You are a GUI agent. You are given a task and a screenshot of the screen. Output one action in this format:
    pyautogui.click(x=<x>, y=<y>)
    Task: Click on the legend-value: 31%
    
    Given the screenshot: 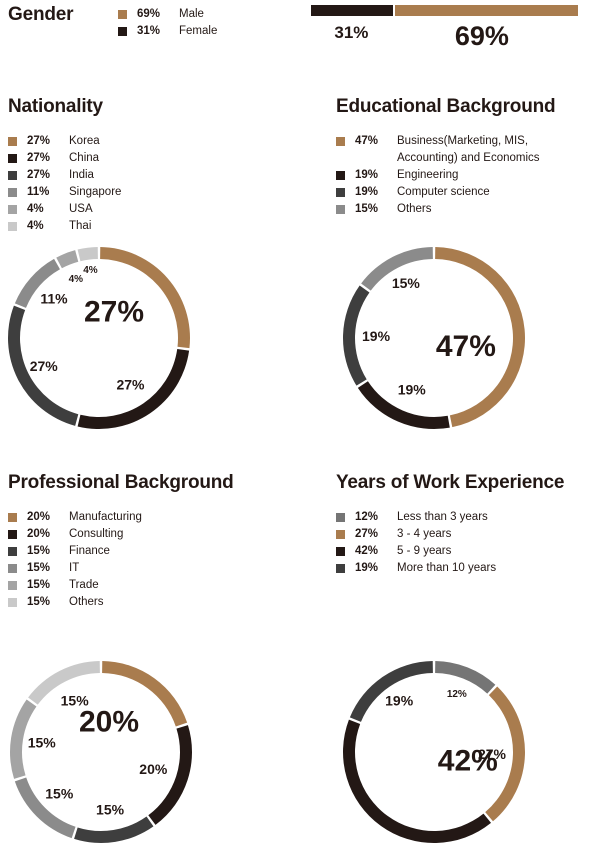 What is the action you would take?
    pyautogui.click(x=149, y=31)
    